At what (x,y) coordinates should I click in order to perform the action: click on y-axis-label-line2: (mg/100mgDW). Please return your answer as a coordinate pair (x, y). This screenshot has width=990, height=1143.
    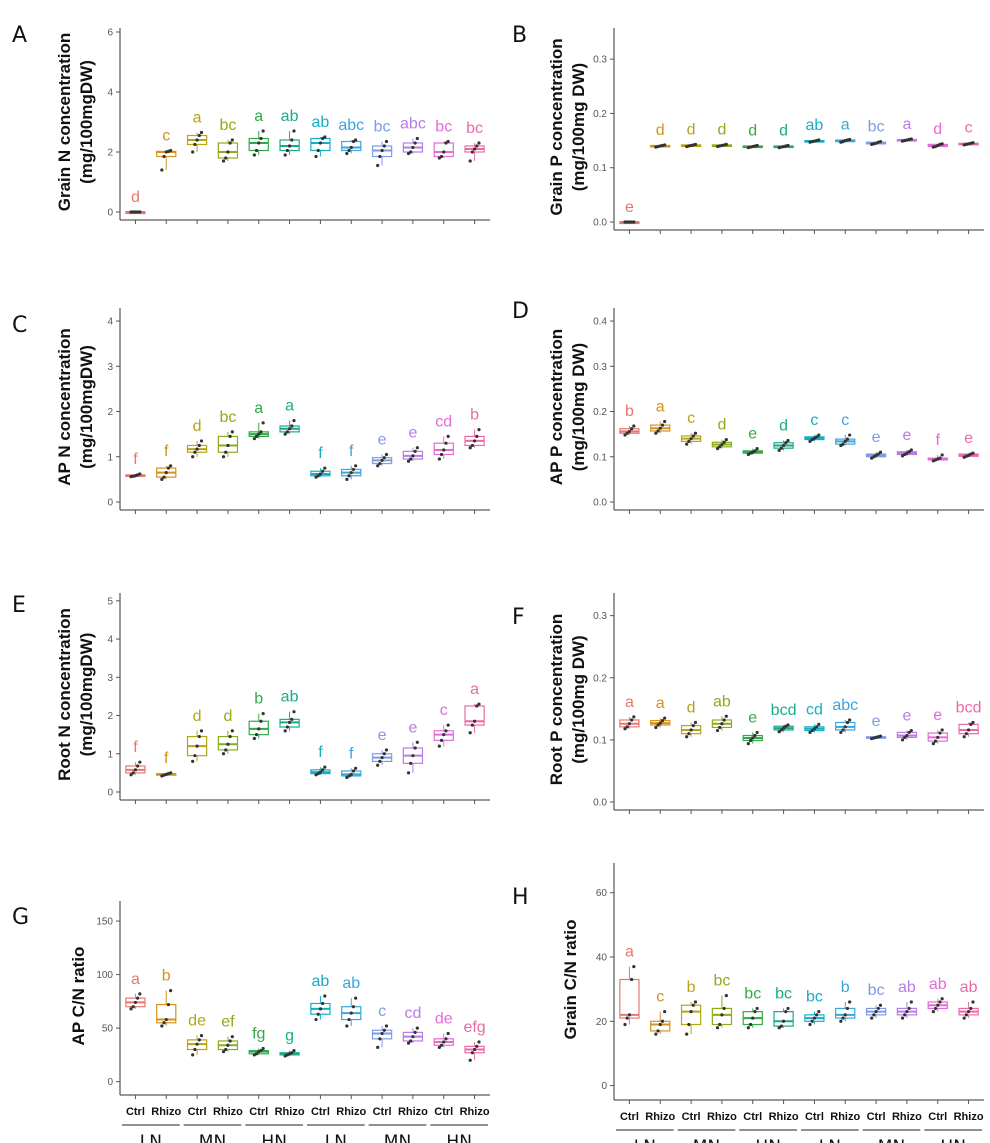
    Looking at the image, I should click on (86, 407).